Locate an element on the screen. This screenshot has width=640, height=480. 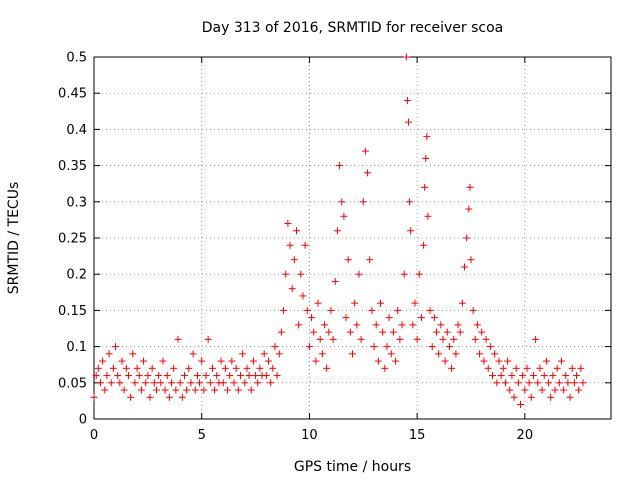
y-tick-label: 0.2 is located at coordinates (76, 275).